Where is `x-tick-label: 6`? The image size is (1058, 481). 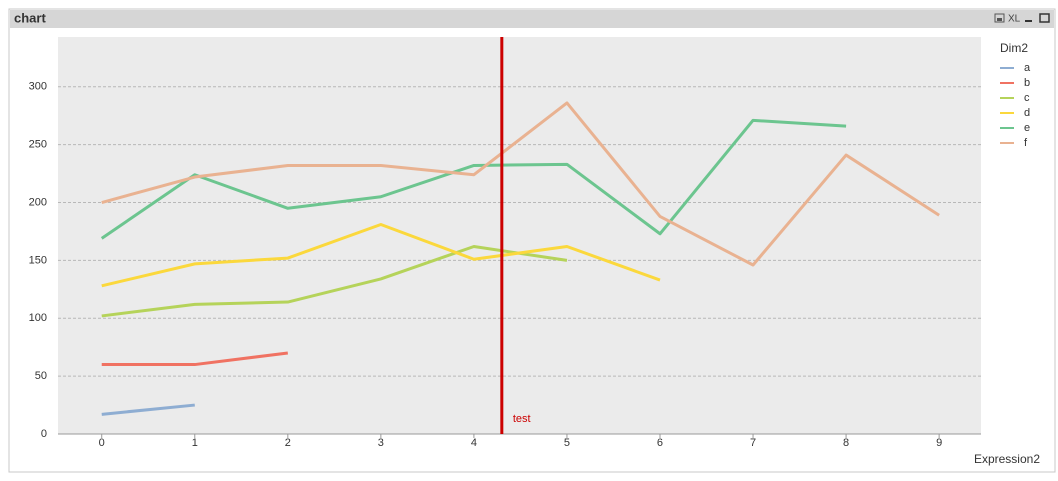 x-tick-label: 6 is located at coordinates (660, 443).